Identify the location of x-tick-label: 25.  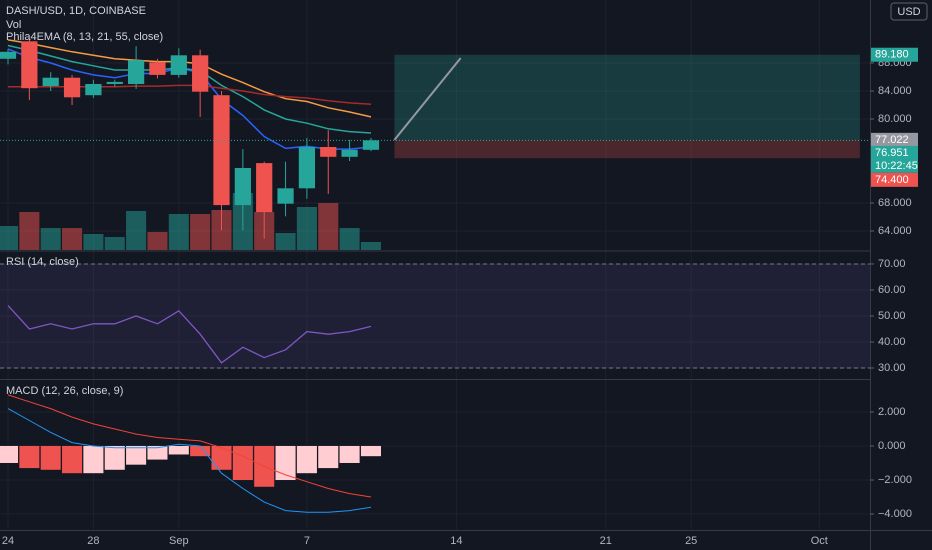
(691, 541).